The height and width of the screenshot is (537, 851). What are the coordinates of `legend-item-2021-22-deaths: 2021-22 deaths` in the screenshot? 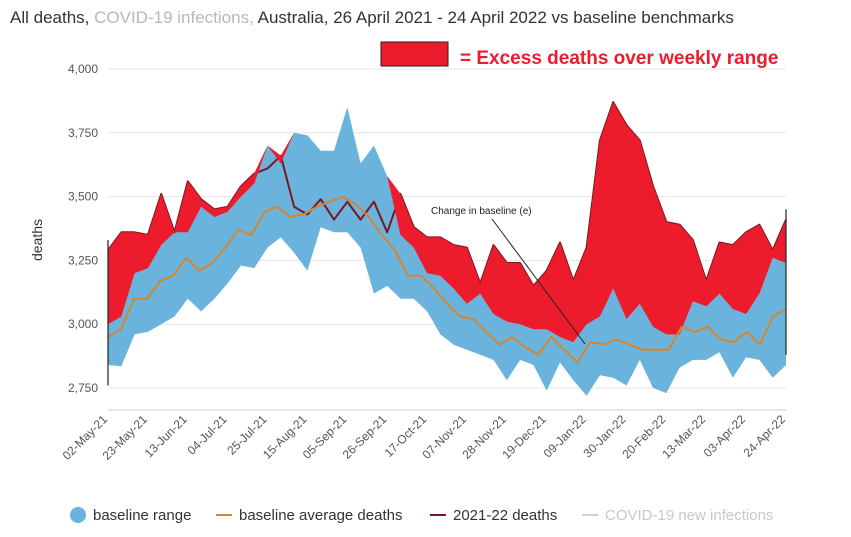 It's located at (493, 515).